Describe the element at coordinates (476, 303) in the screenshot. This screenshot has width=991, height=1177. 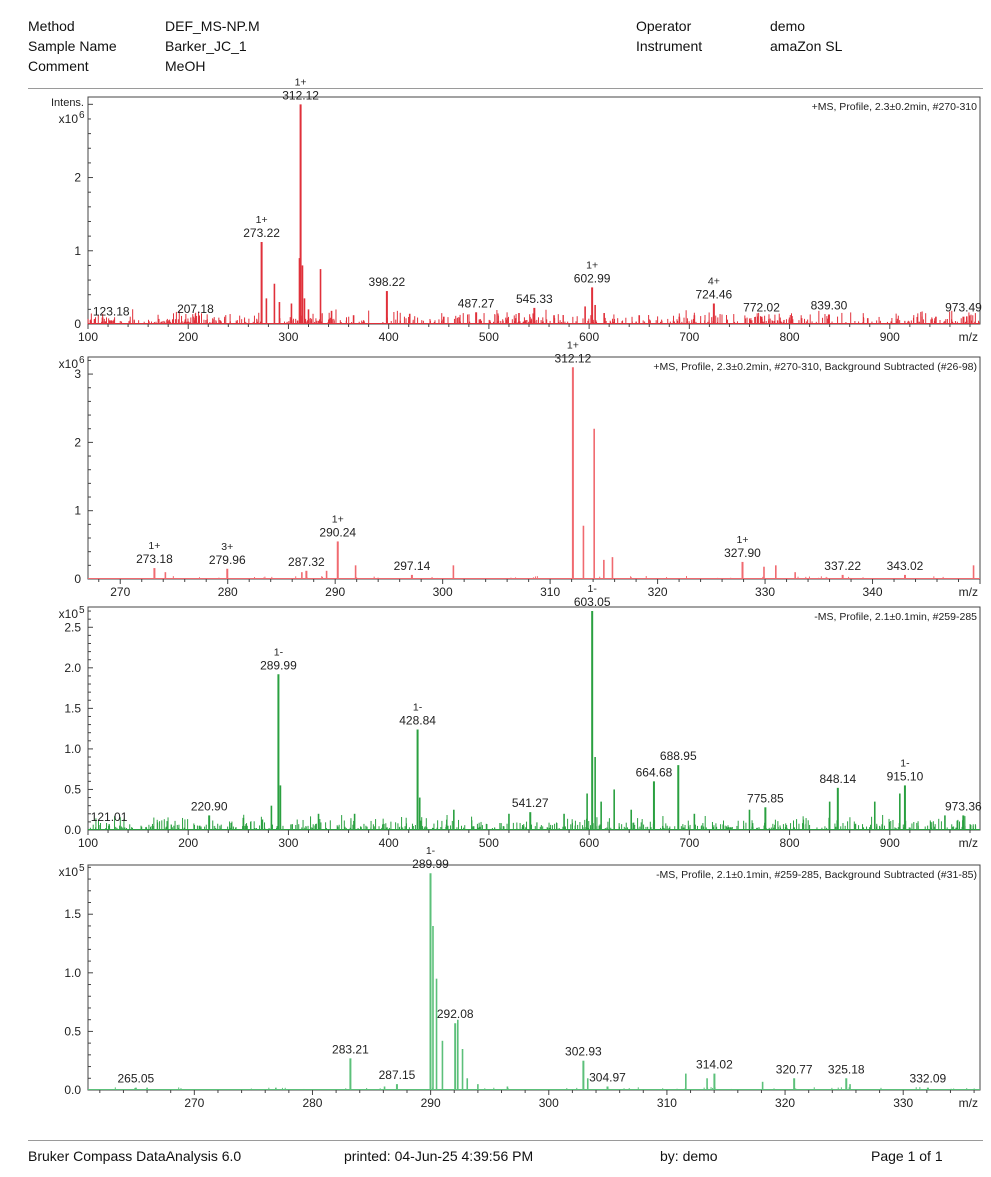
I see `peak-label: 487.27` at that location.